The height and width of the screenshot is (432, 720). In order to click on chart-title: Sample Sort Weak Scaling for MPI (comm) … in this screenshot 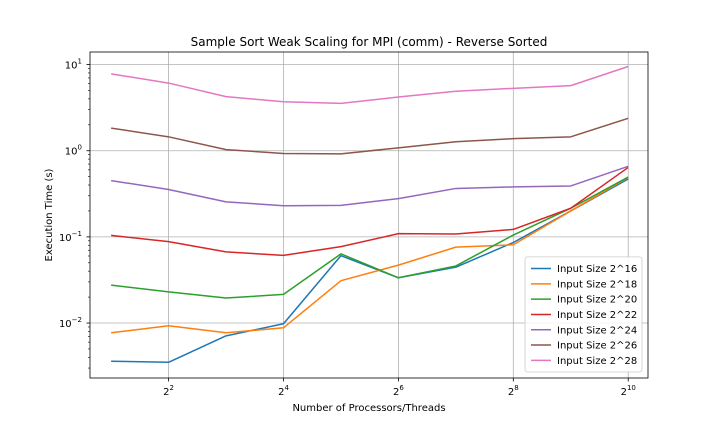, I will do `click(369, 42)`.